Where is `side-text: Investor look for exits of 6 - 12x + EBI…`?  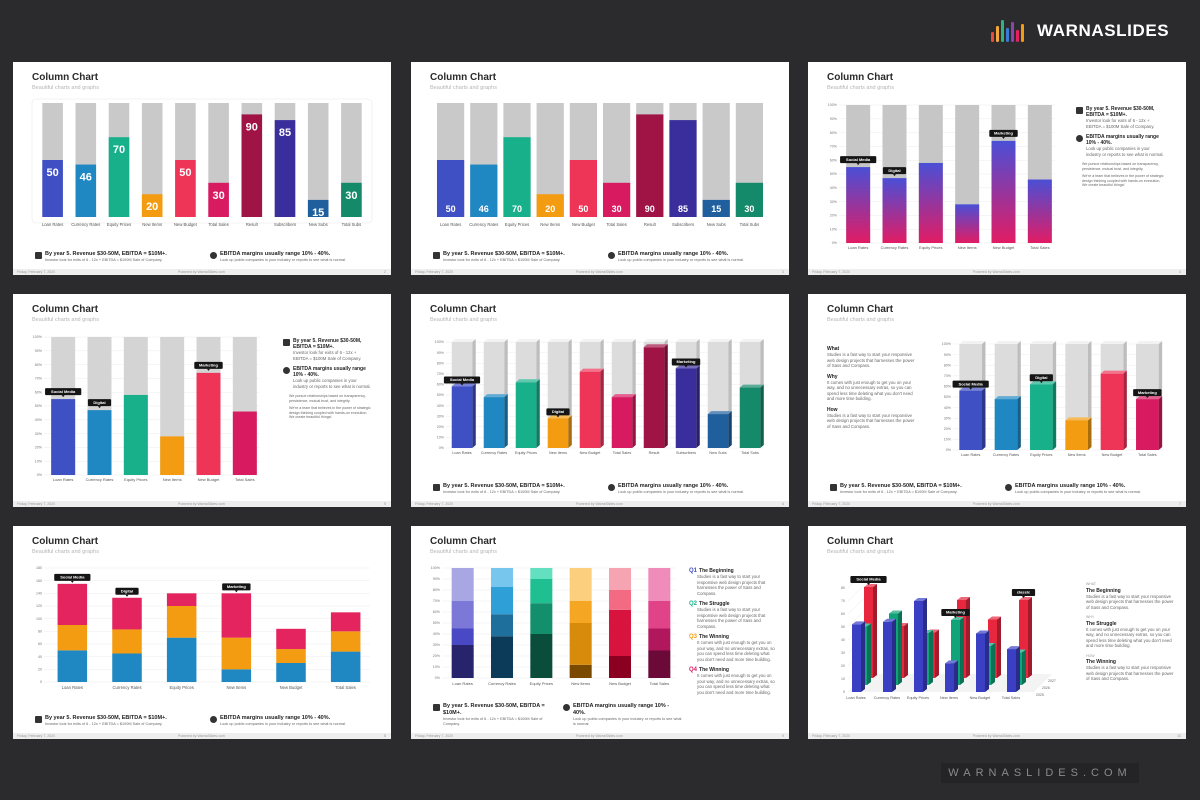
side-text: Investor look for exits of 6 - 12x + EBI… is located at coordinates (327, 355).